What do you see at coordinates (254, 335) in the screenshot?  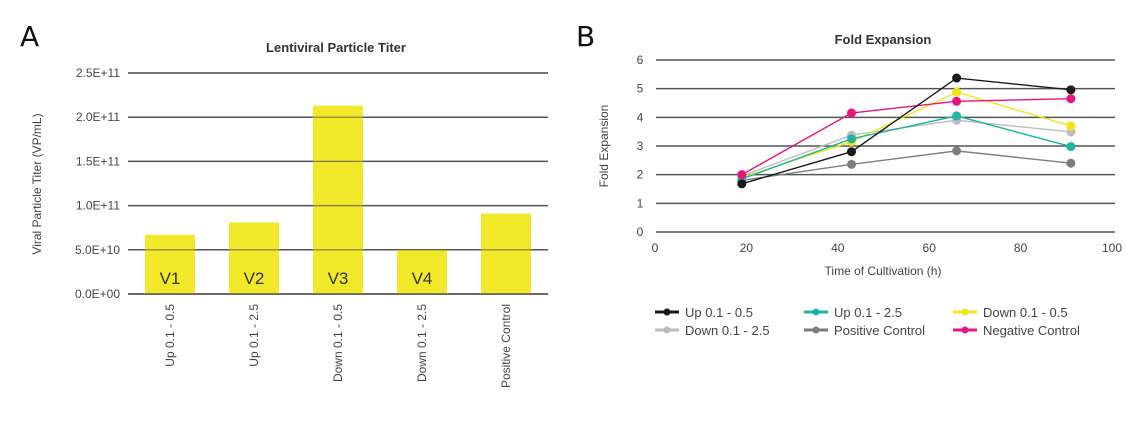 I see `chart-a-xtick-label: Up 0.1 - 2.5` at bounding box center [254, 335].